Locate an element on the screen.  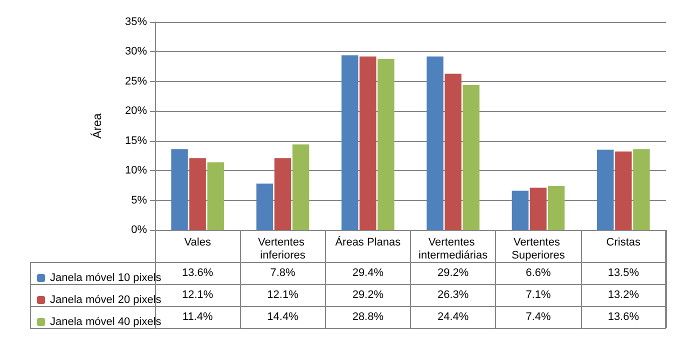
y-tick-label: 0% is located at coordinates (139, 230).